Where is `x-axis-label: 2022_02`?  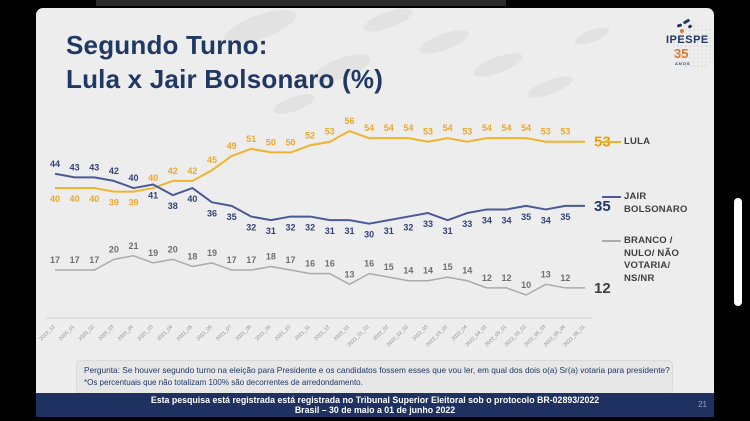
x-axis-label: 2022_02 is located at coordinates (381, 333).